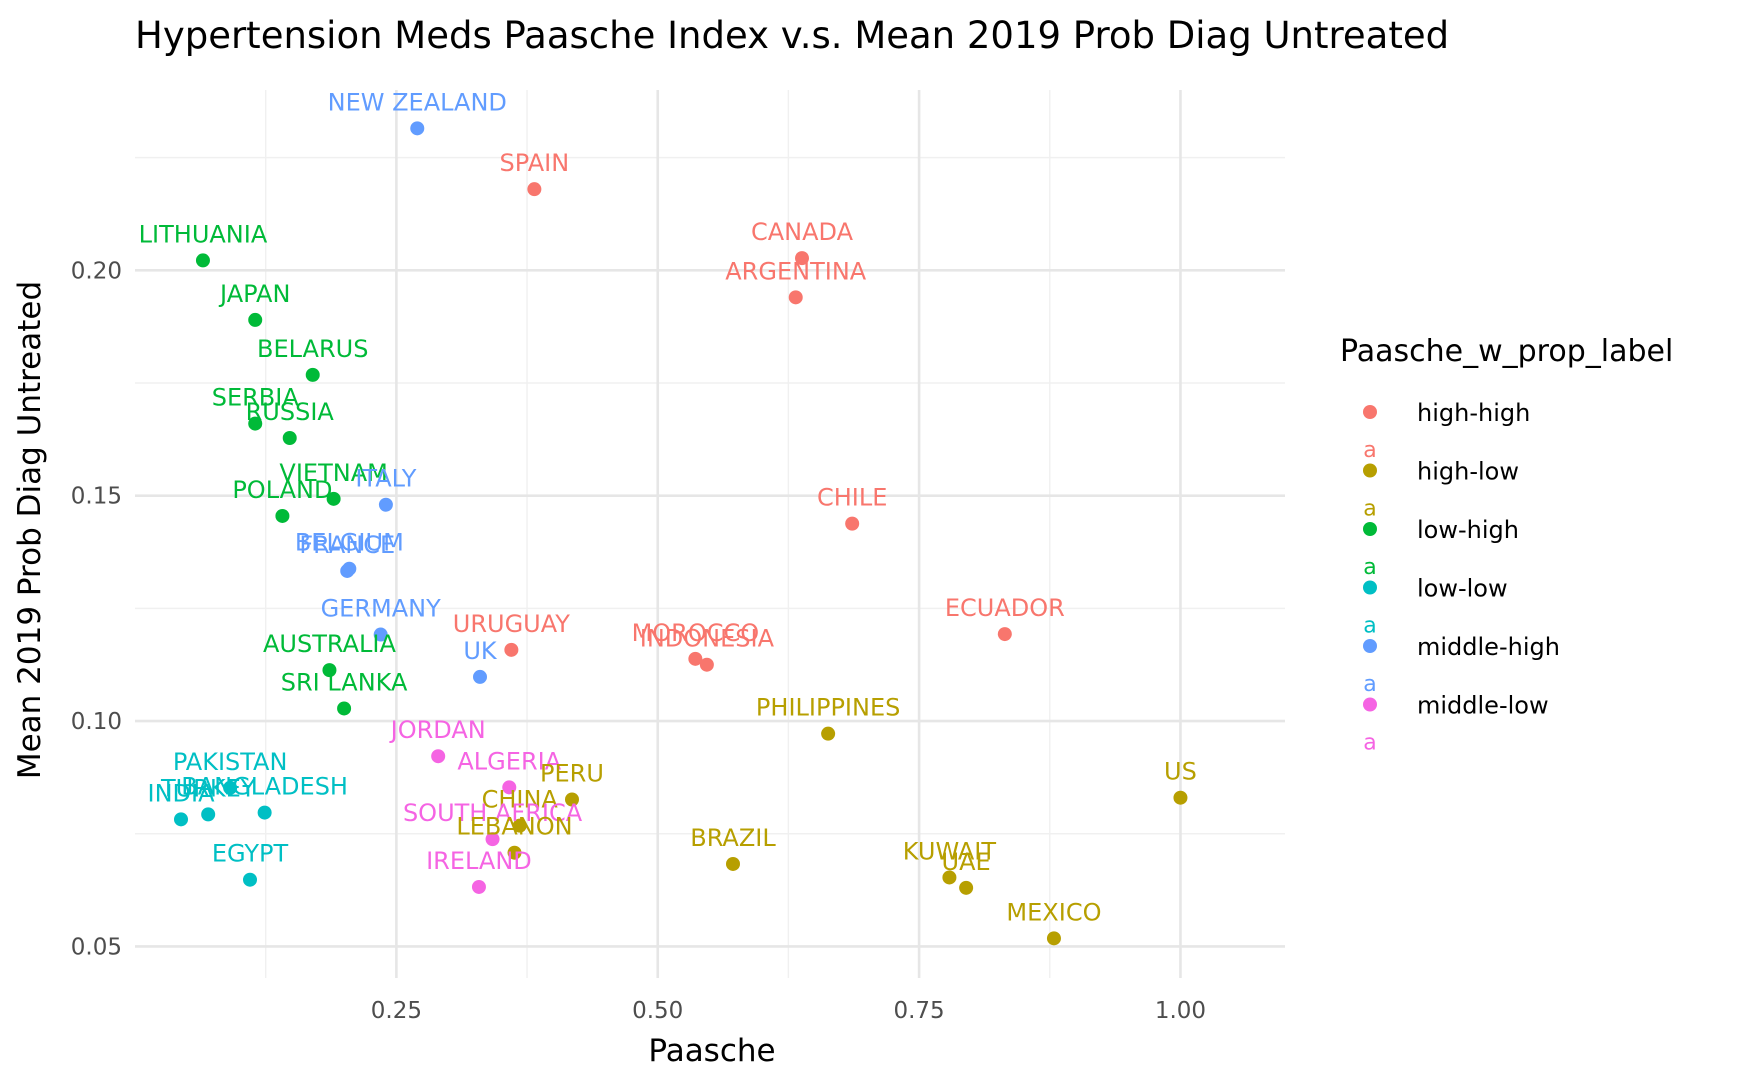 The height and width of the screenshot is (1081, 1750). I want to click on y-tick-label: 0.15, so click(96, 497).